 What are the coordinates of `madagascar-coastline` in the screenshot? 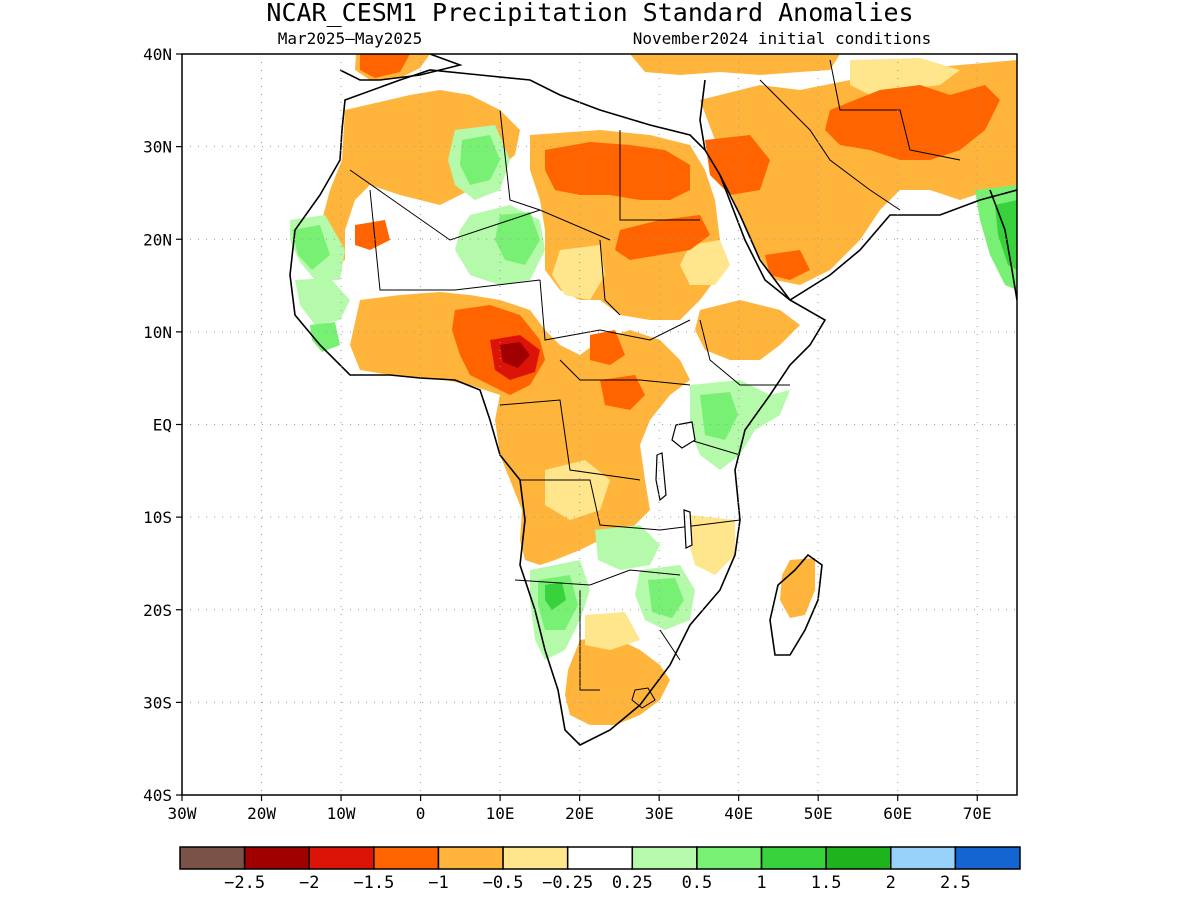 It's located at (796, 604).